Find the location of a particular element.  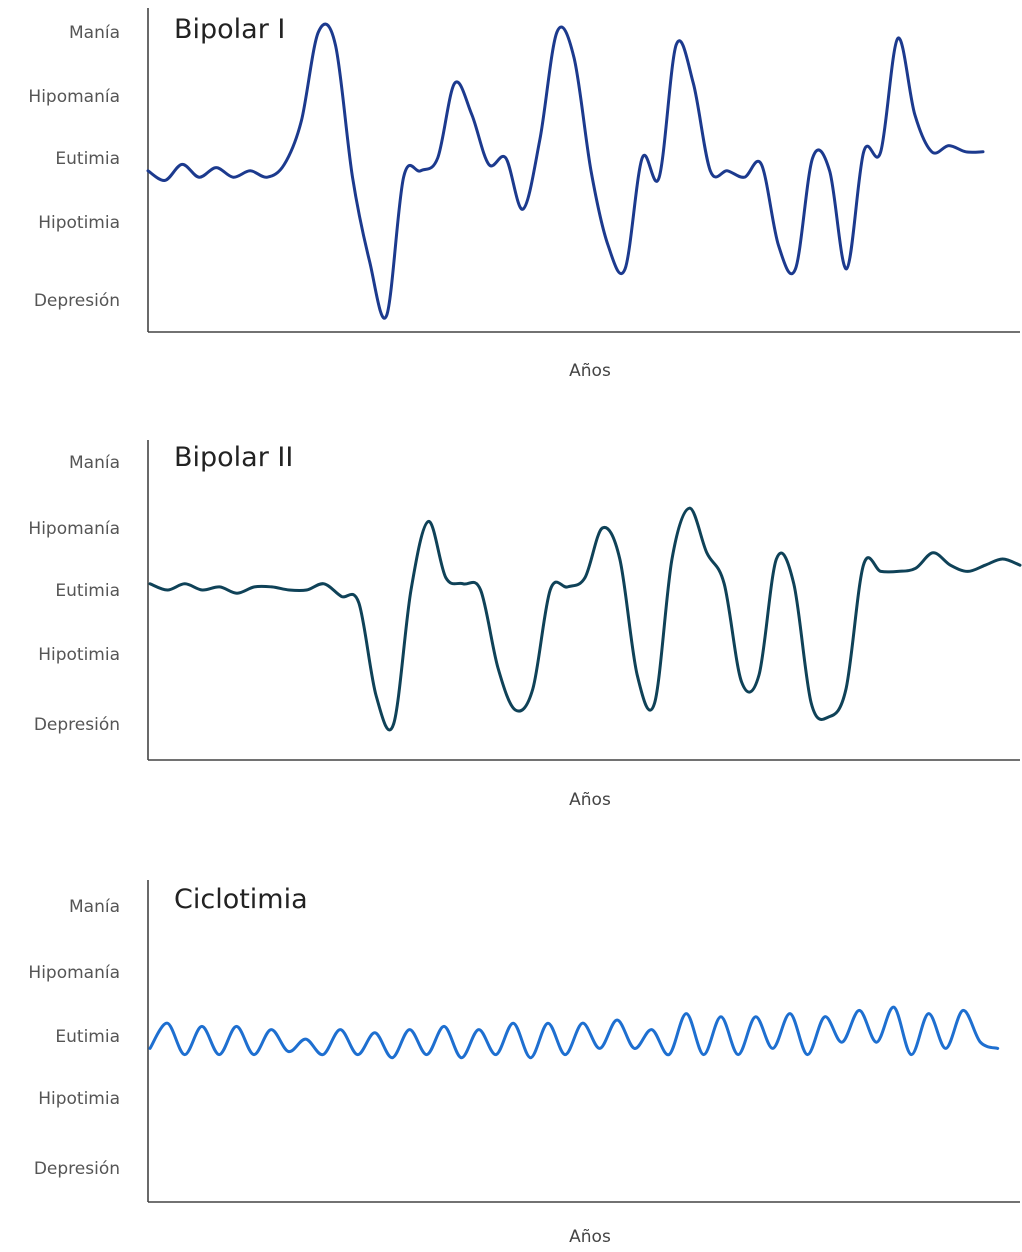

chart-title: Bipolar II is located at coordinates (233, 457).